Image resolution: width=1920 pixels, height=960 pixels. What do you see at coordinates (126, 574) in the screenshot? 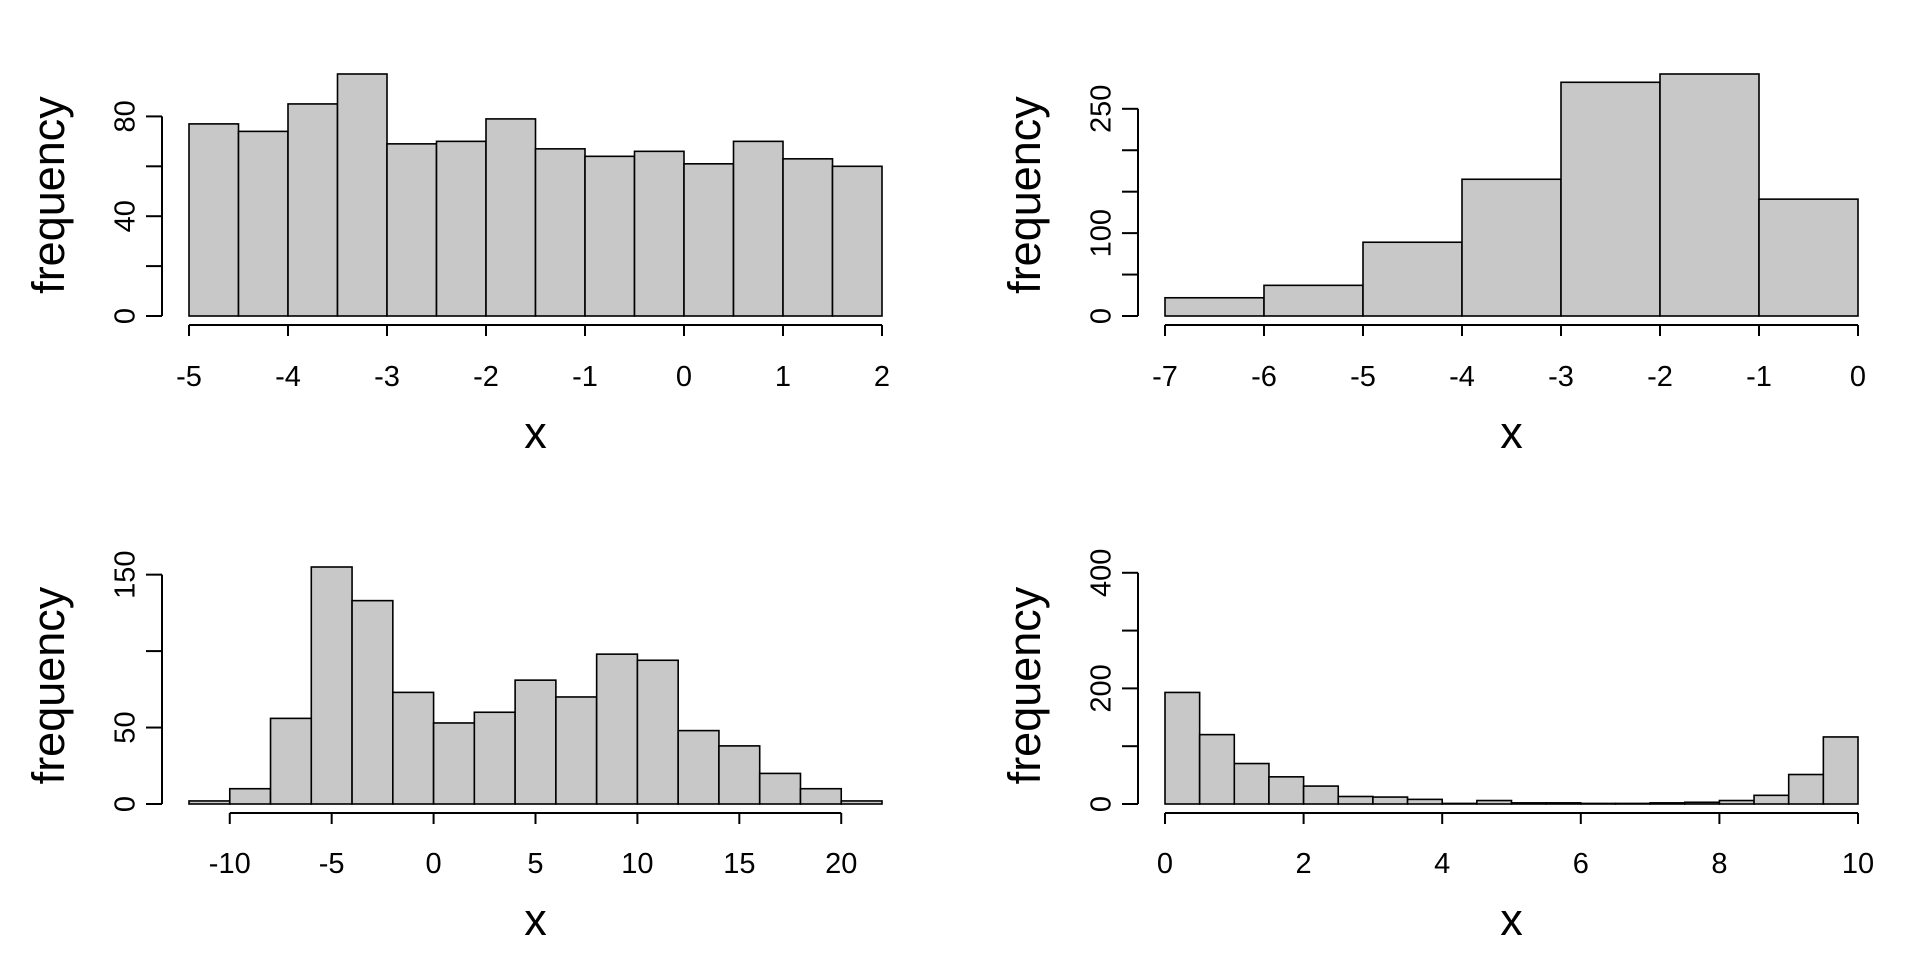
I see `y-tick-label: 150` at bounding box center [126, 574].